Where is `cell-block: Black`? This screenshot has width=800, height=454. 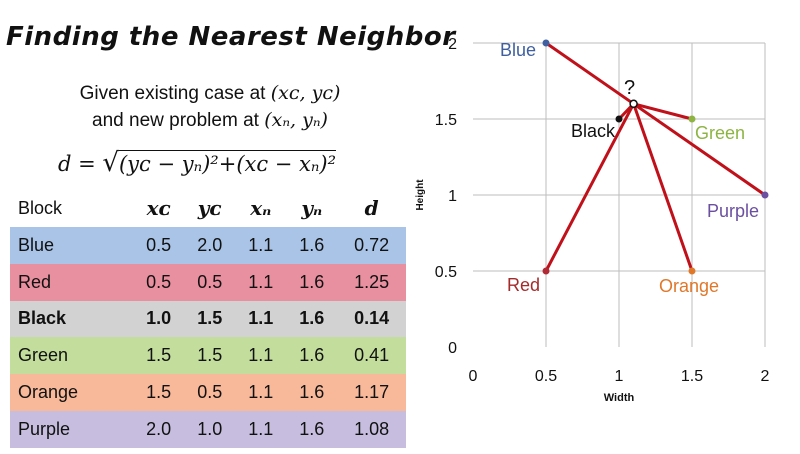 cell-block: Black is located at coordinates (42, 318).